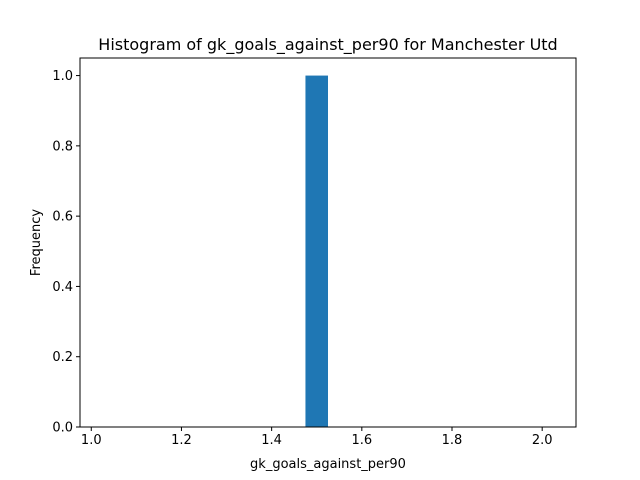  I want to click on y-tick-label: 0.4, so click(62, 287).